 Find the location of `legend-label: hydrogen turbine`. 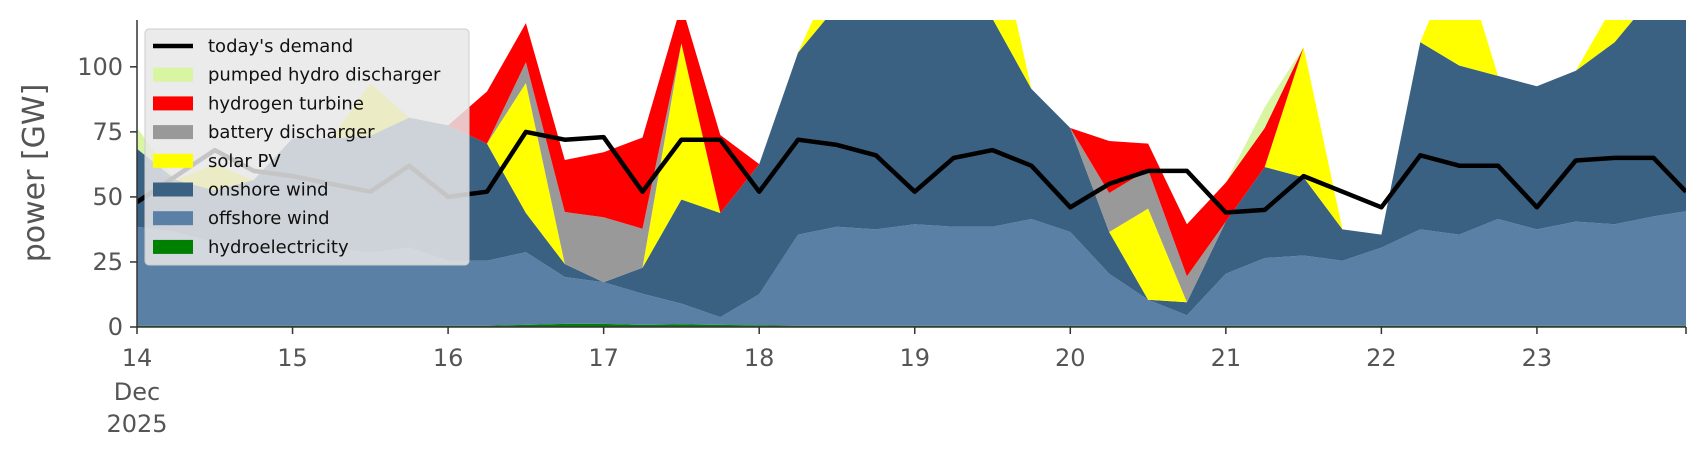

legend-label: hydrogen turbine is located at coordinates (286, 103).